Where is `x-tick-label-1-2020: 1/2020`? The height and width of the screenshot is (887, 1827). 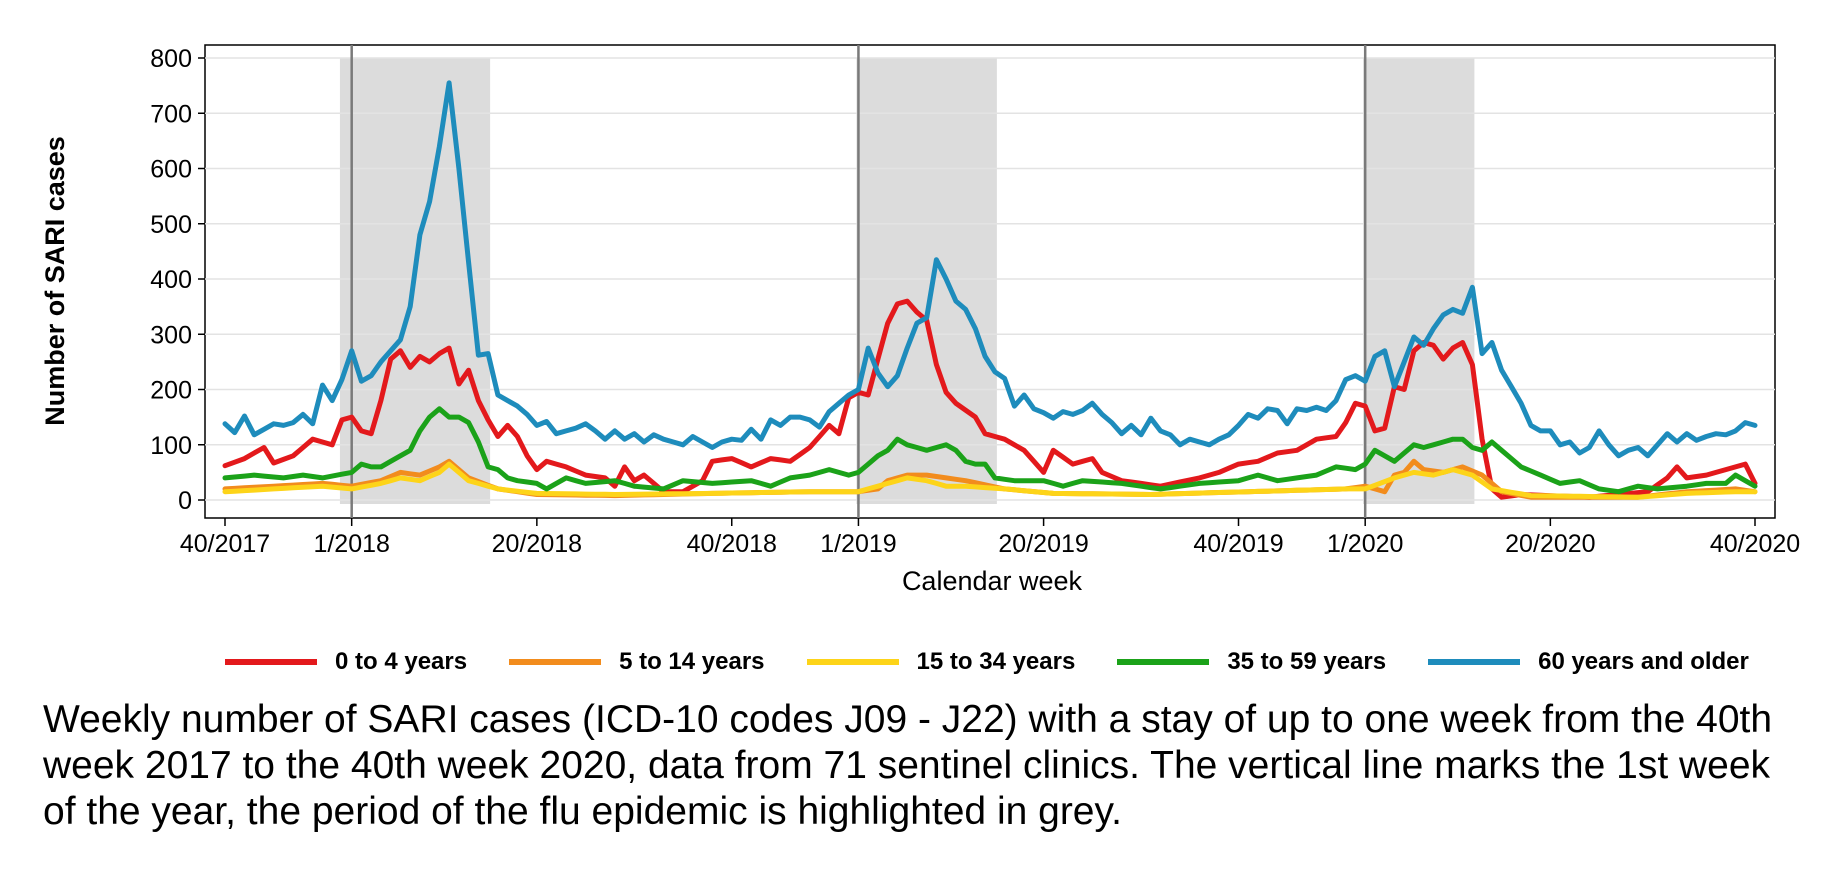 x-tick-label-1-2020: 1/2020 is located at coordinates (1365, 544).